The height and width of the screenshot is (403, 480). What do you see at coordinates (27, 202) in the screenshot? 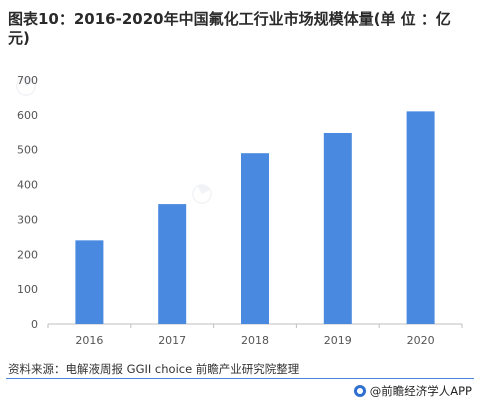
I see `y-axis-ticks: 0 100 200 300 400 500 600 700` at bounding box center [27, 202].